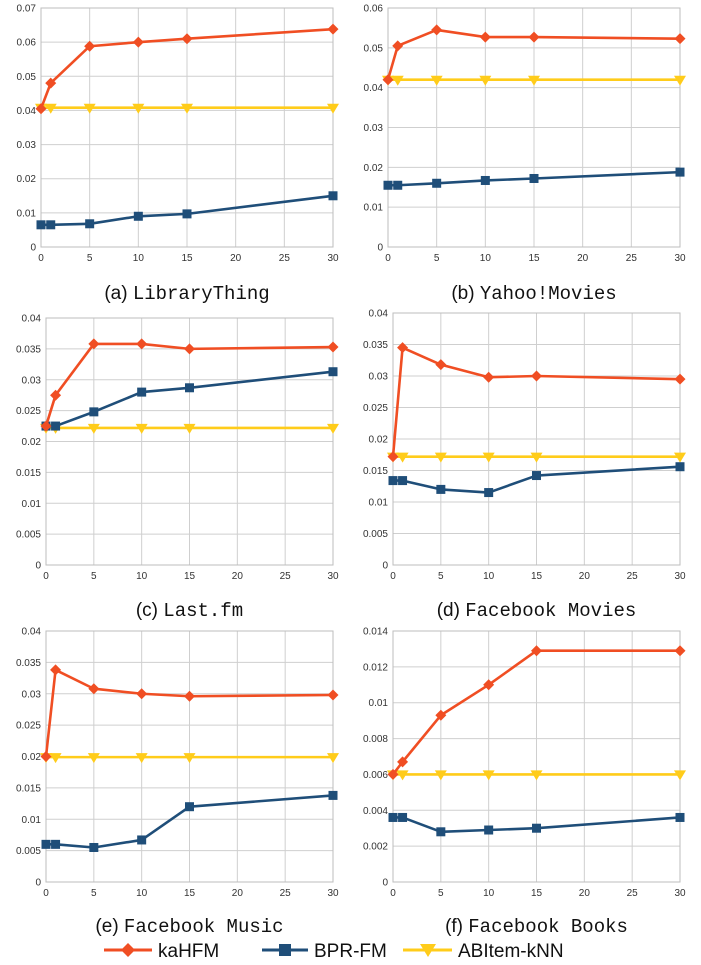 Image resolution: width=701 pixels, height=965 pixels. I want to click on panel-caption-letter: (e), so click(109, 926).